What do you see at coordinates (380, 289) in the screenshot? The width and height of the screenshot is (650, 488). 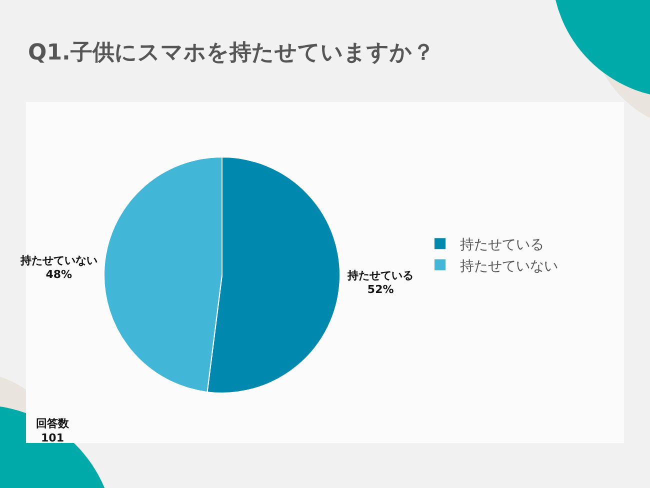 I see `data-label: 52%` at bounding box center [380, 289].